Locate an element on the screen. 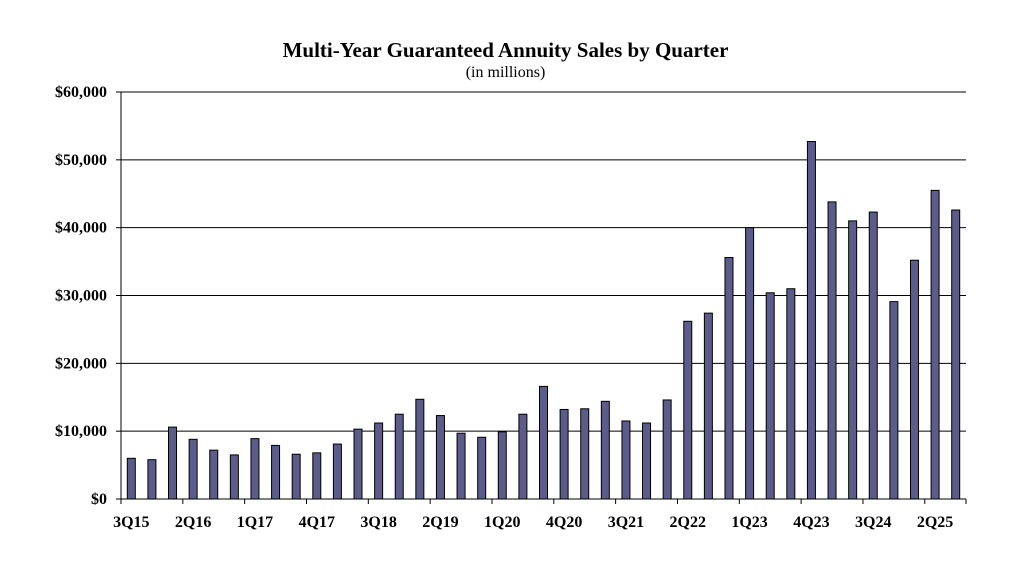 Image resolution: width=1011 pixels, height=582 pixels. y-tick-label: $20,000 is located at coordinates (81, 363).